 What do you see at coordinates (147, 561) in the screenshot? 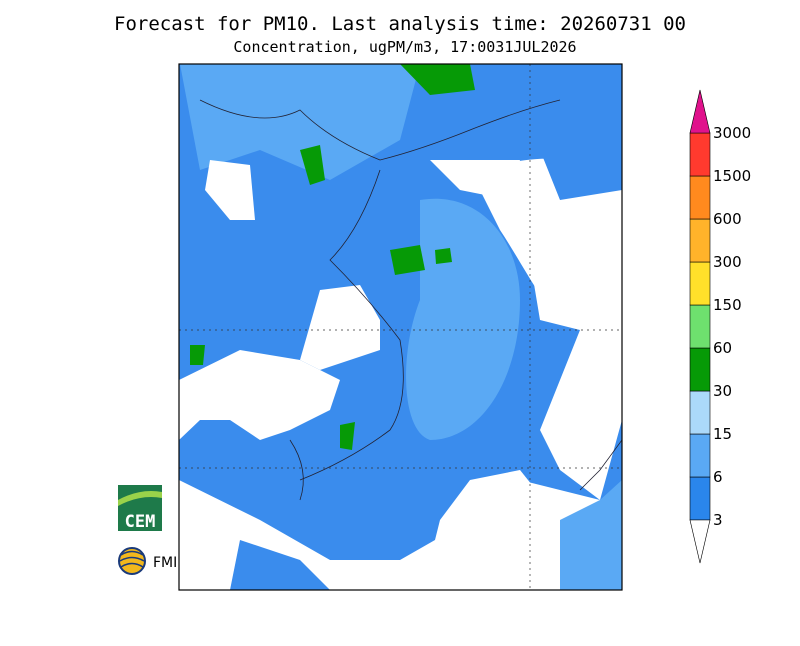
I see `fmi-logo: FMI` at bounding box center [147, 561].